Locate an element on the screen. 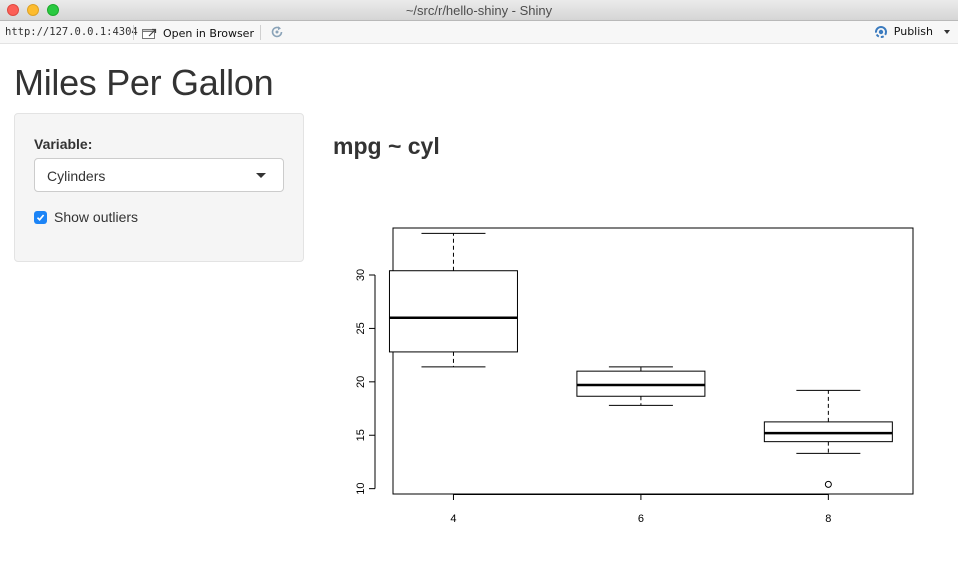 This screenshot has width=958, height=564. page-title: Miles Per Gallon is located at coordinates (144, 82).